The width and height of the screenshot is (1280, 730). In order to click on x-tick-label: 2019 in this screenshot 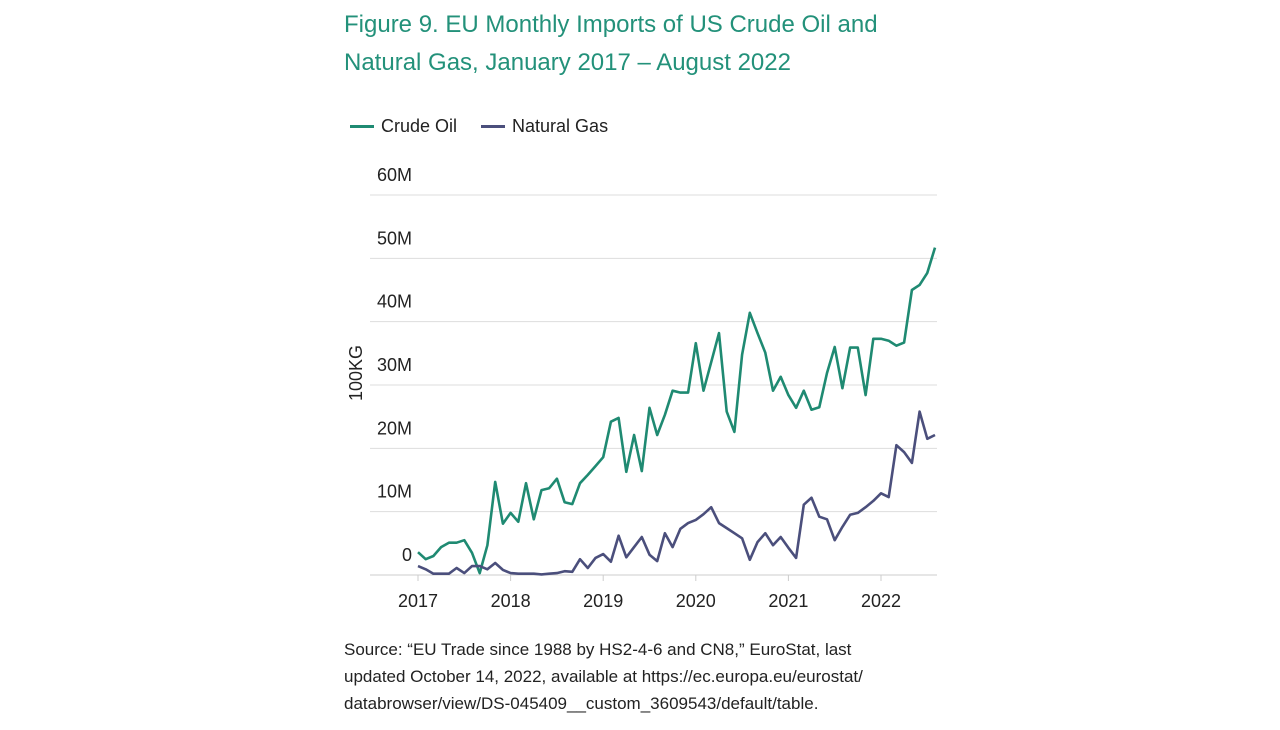, I will do `click(603, 601)`.